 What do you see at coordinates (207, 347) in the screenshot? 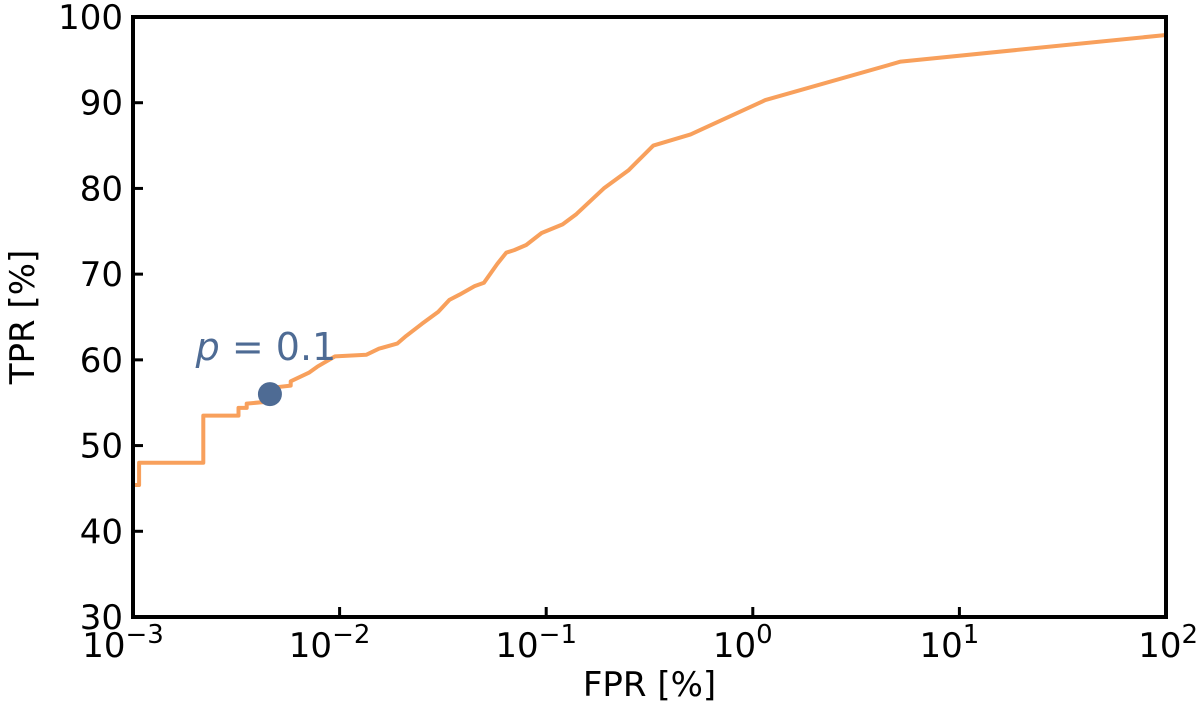
I see `annotation-label-italic: p` at bounding box center [207, 347].